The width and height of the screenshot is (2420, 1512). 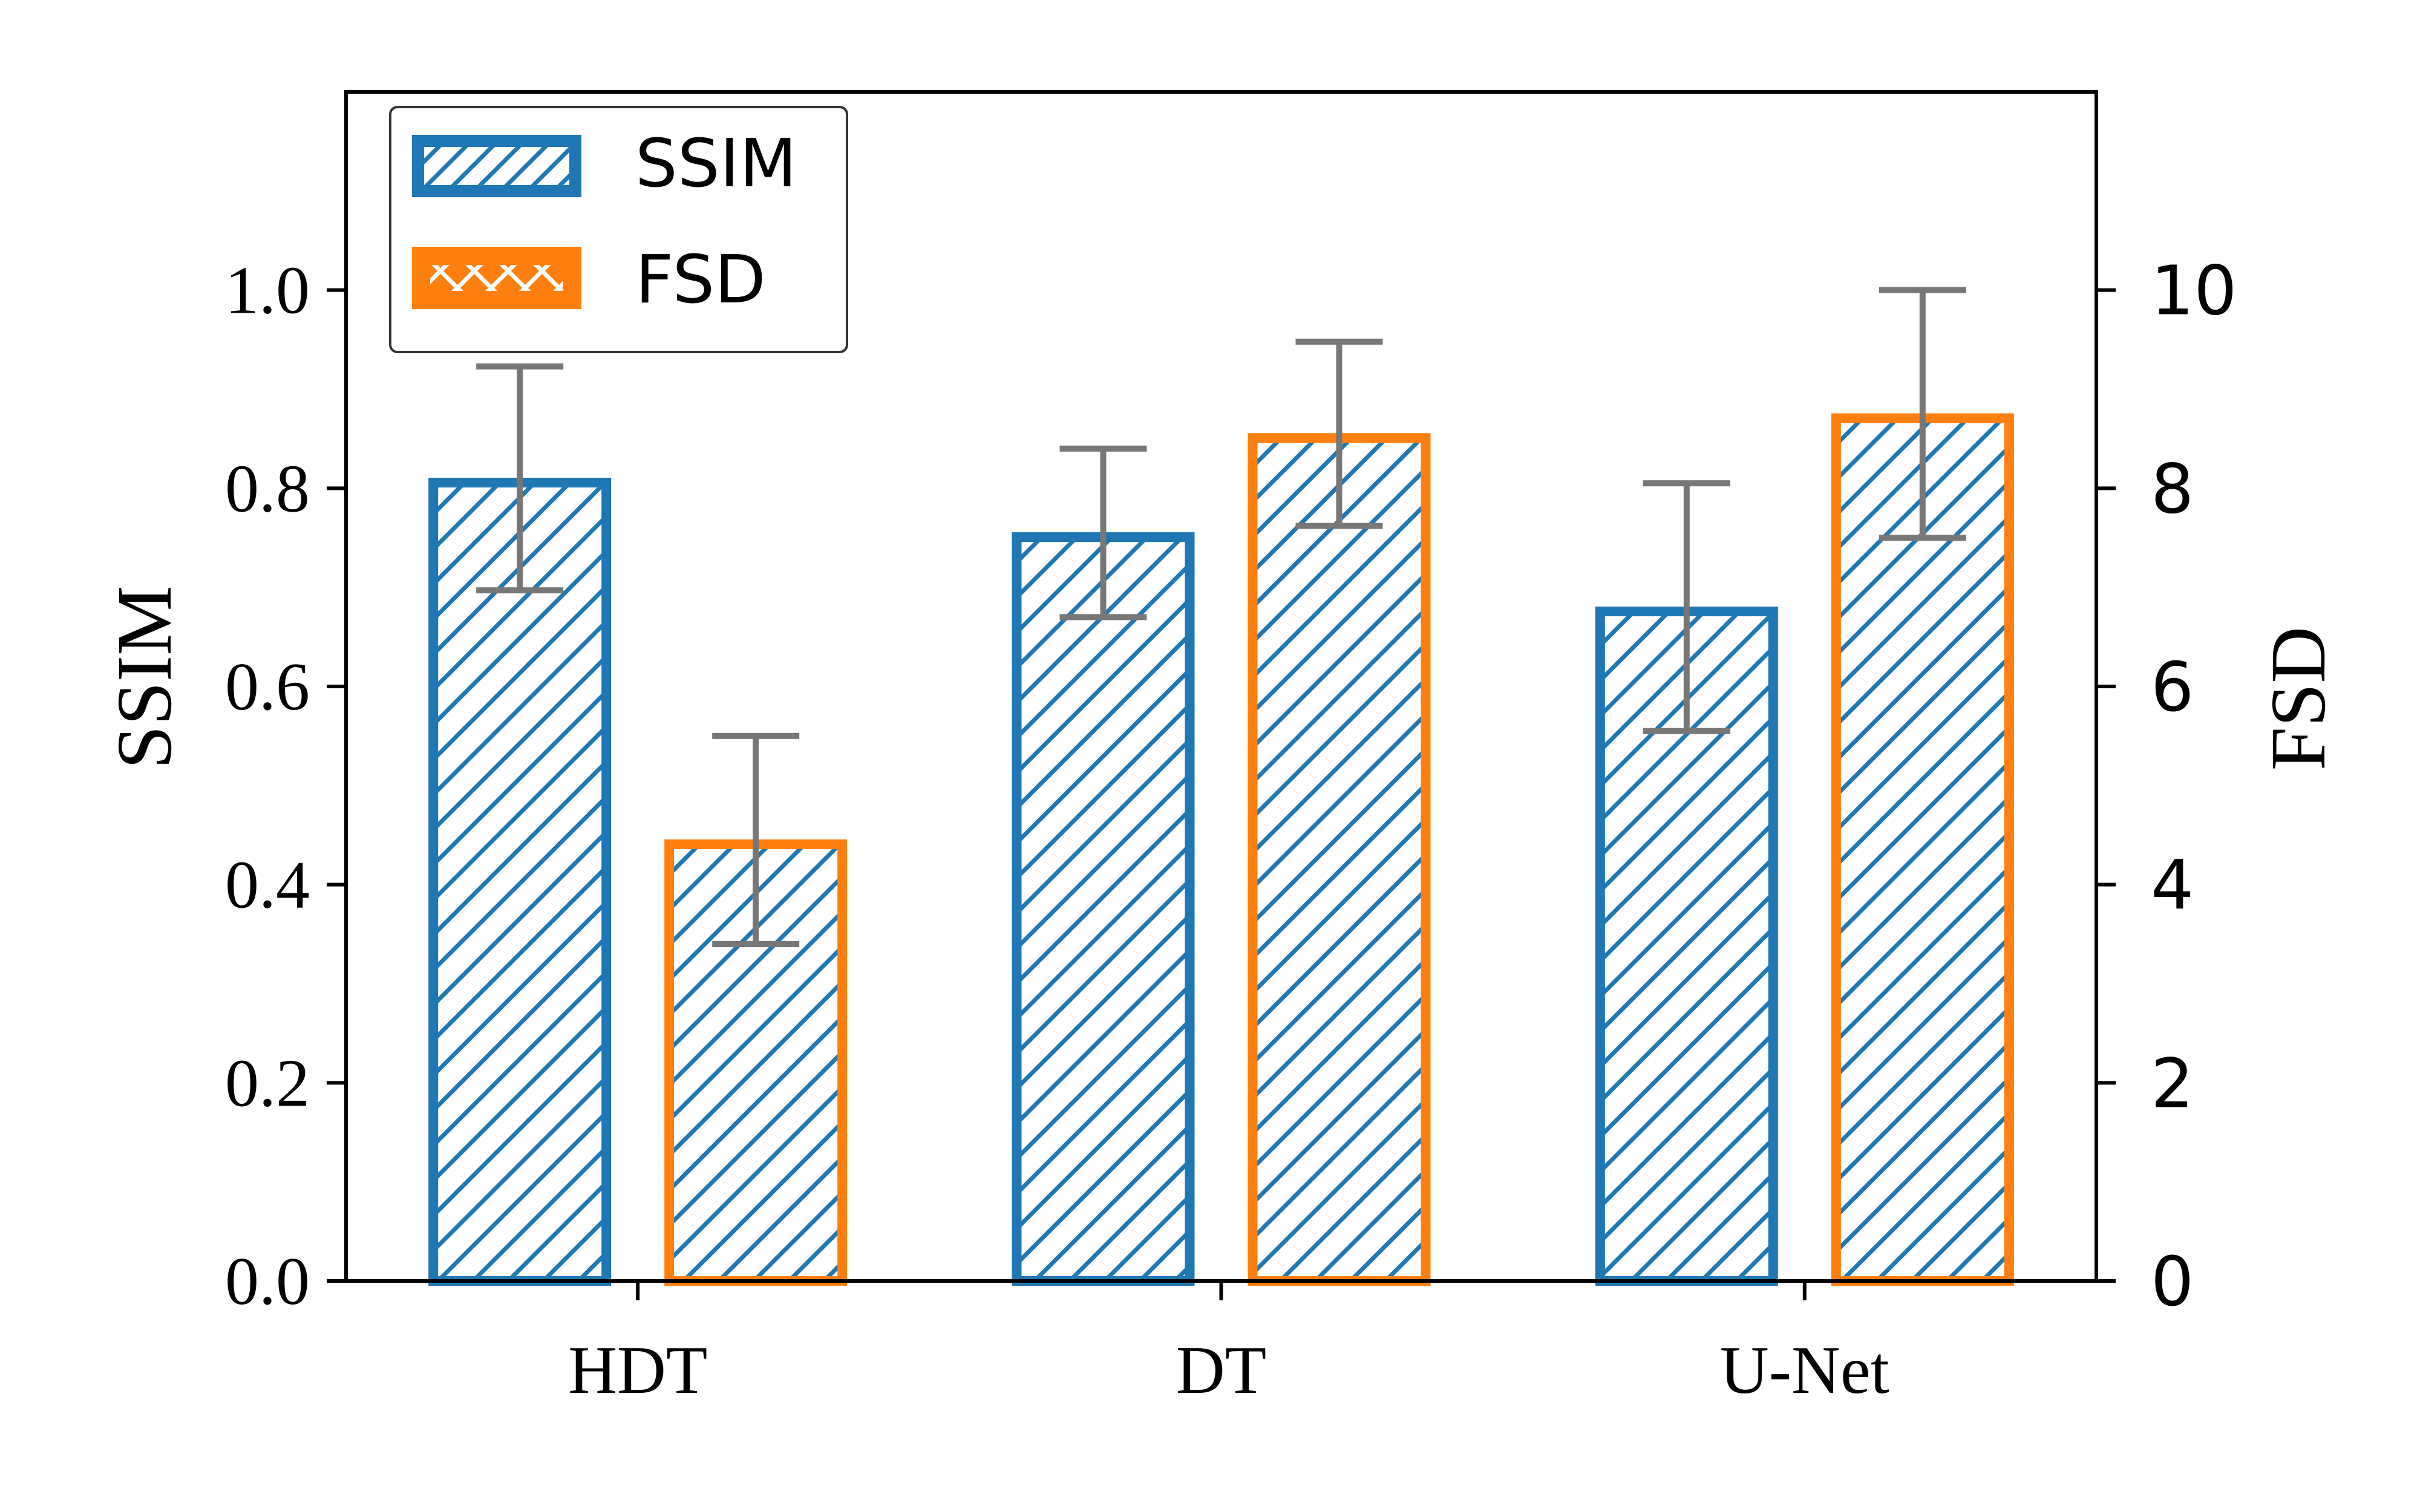 I want to click on y-tick-label-left-3: 0.6, so click(x=267, y=687).